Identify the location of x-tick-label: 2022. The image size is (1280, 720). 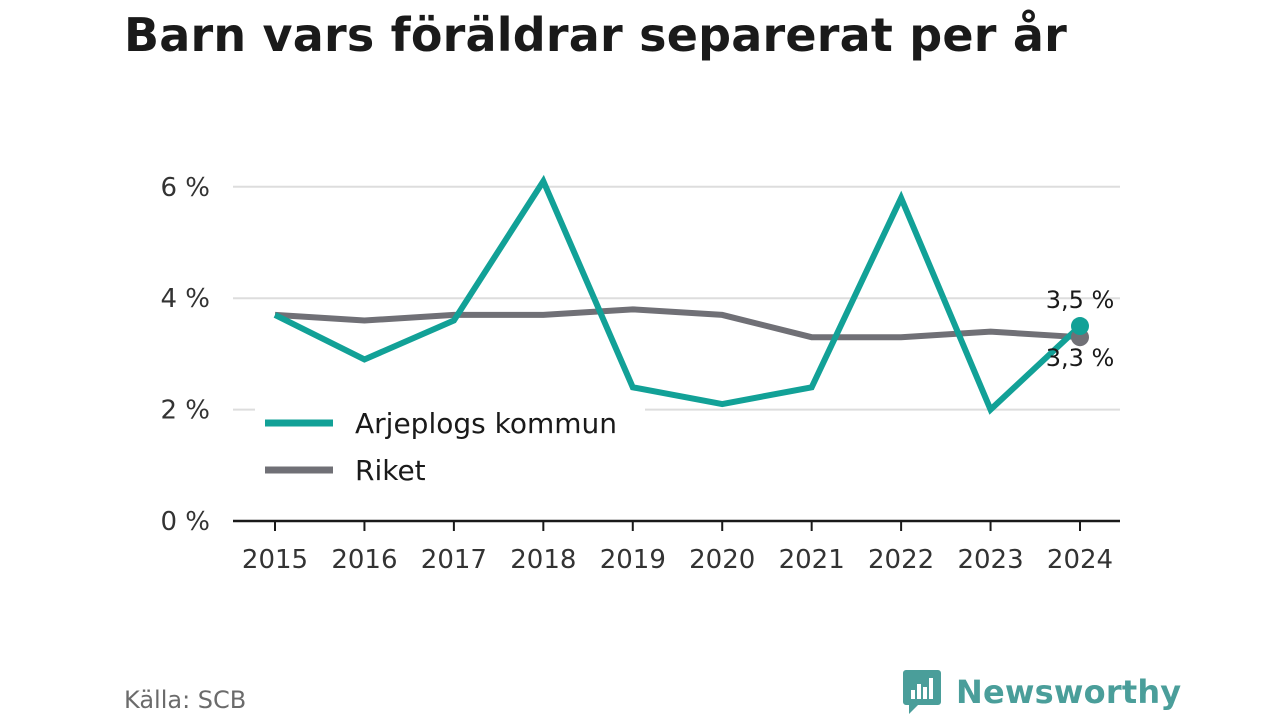
(901, 560).